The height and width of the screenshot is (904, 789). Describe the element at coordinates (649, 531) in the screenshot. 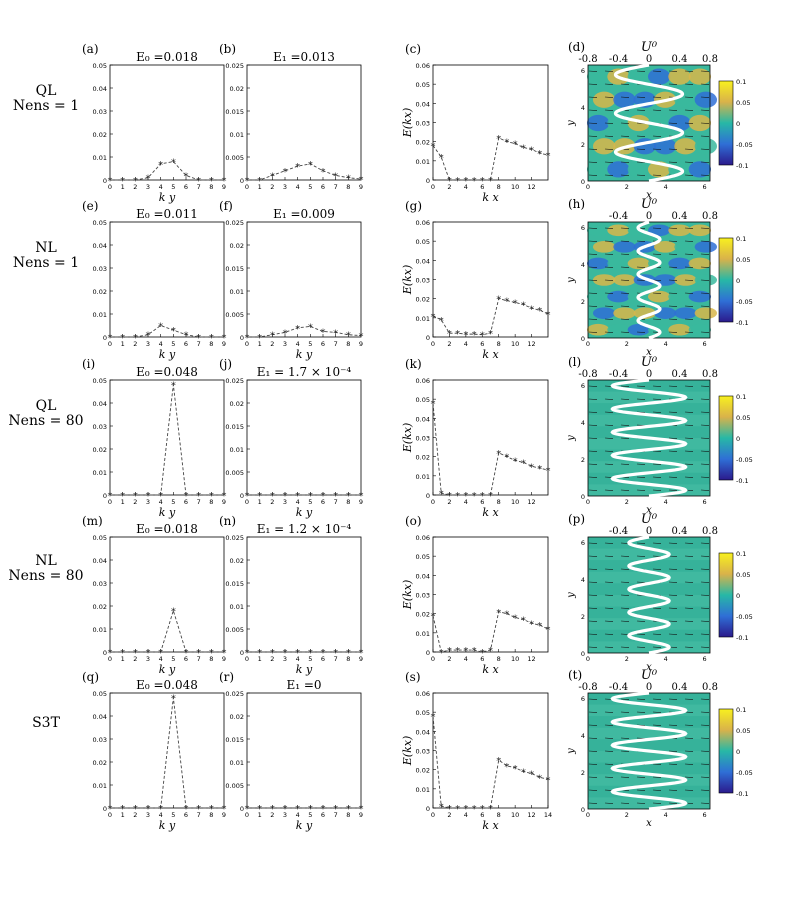

I see `top-axis-tick-label: 0` at that location.